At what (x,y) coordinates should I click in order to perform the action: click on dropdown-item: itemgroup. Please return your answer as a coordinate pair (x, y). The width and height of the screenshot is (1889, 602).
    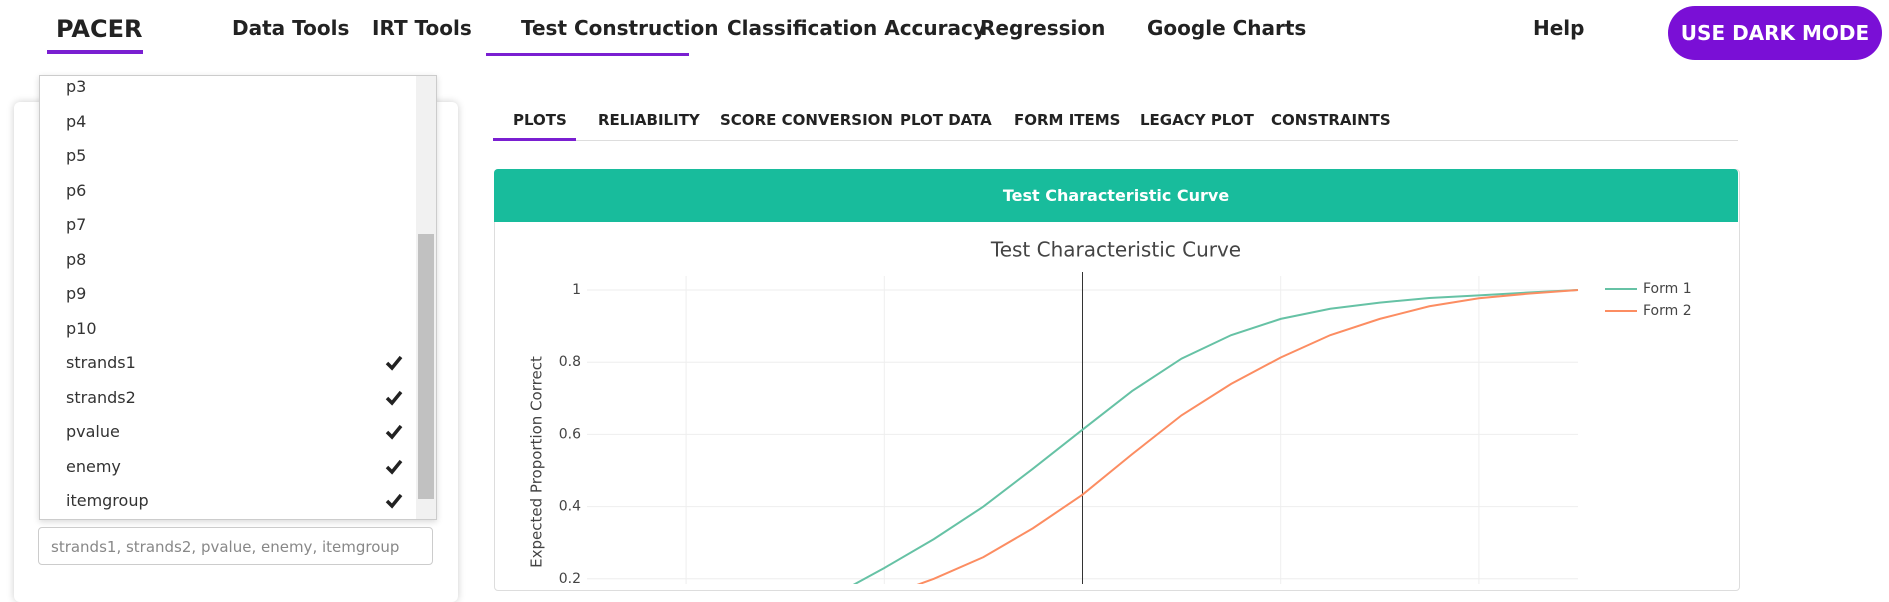
    Looking at the image, I should click on (107, 500).